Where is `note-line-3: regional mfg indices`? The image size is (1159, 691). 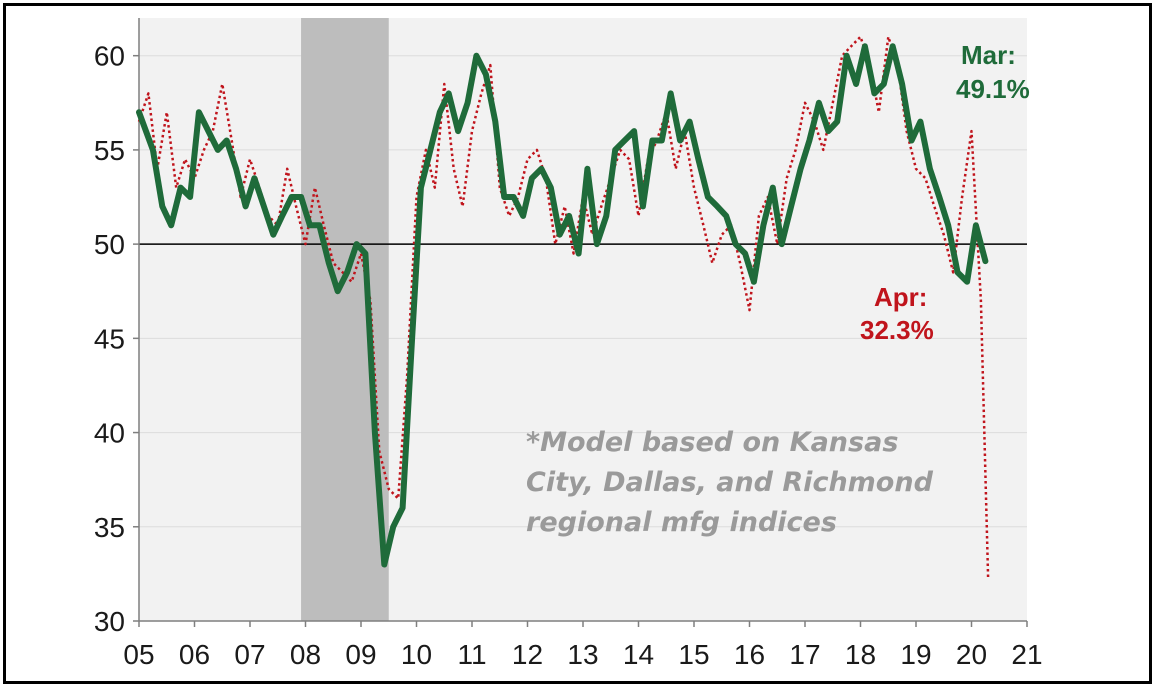
note-line-3: regional mfg indices is located at coordinates (681, 522).